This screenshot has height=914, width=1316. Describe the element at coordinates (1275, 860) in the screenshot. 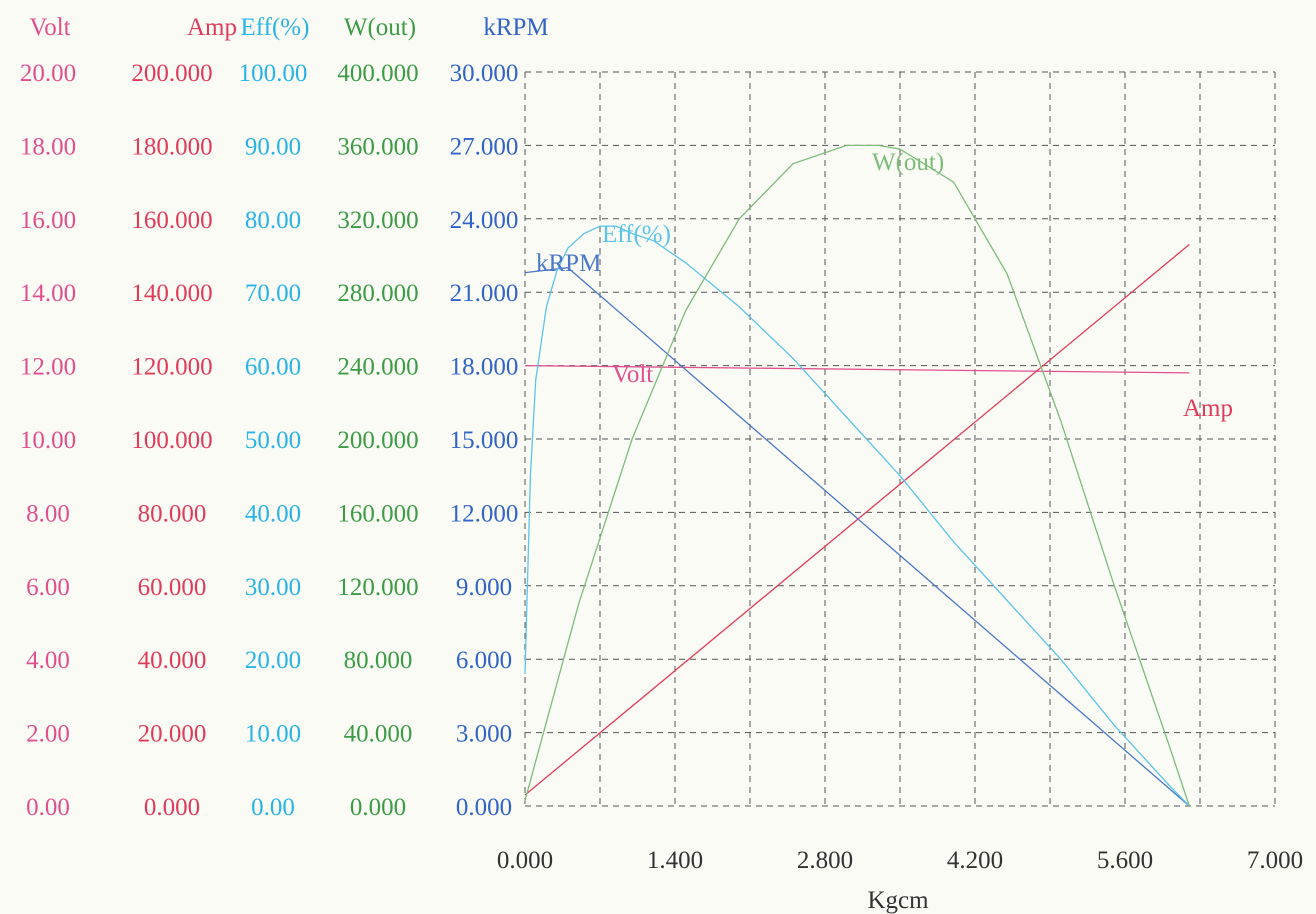

I see `x-tick-label: 7.000` at that location.